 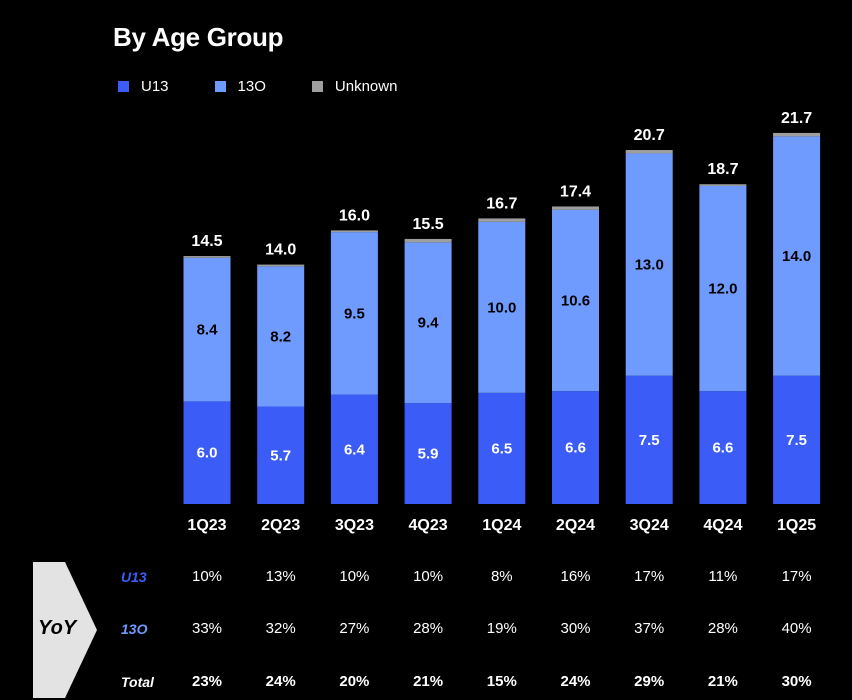 I want to click on bar-segment-unknown-3q23, so click(x=354, y=231).